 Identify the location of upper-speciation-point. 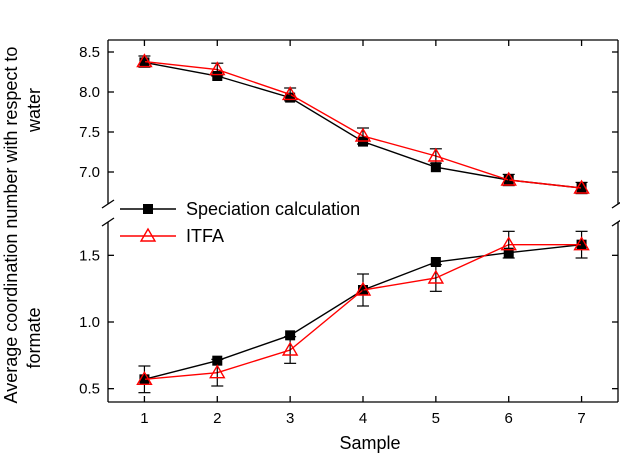
(435, 167).